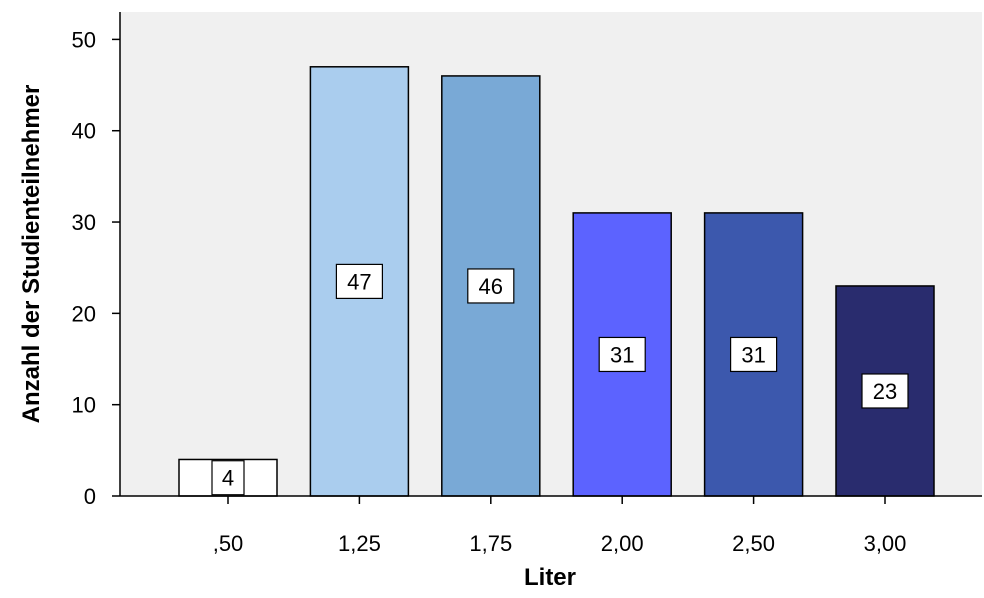  I want to click on data-label: 47, so click(359, 281).